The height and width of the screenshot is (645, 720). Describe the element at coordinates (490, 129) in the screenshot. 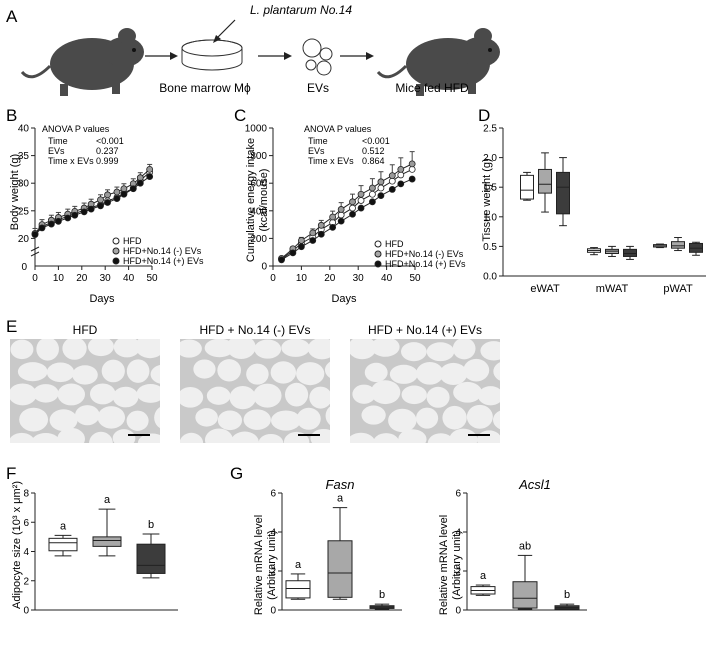

I see `y-tick-label: 2.5` at that location.